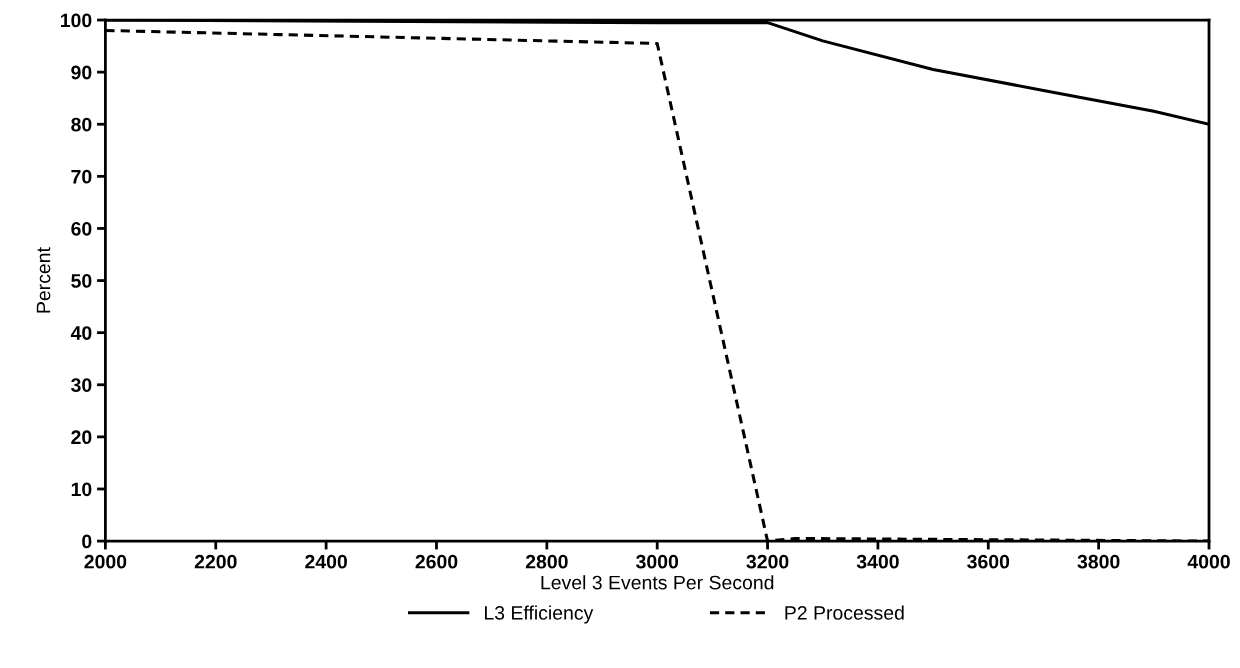  What do you see at coordinates (877, 561) in the screenshot?
I see `x-tick-label: 3400` at bounding box center [877, 561].